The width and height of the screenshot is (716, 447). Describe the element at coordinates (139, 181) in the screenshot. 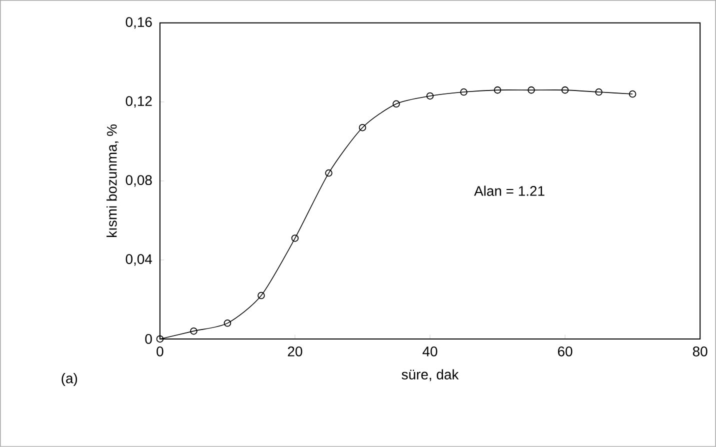

I see `y-tick-label: 0,08` at that location.